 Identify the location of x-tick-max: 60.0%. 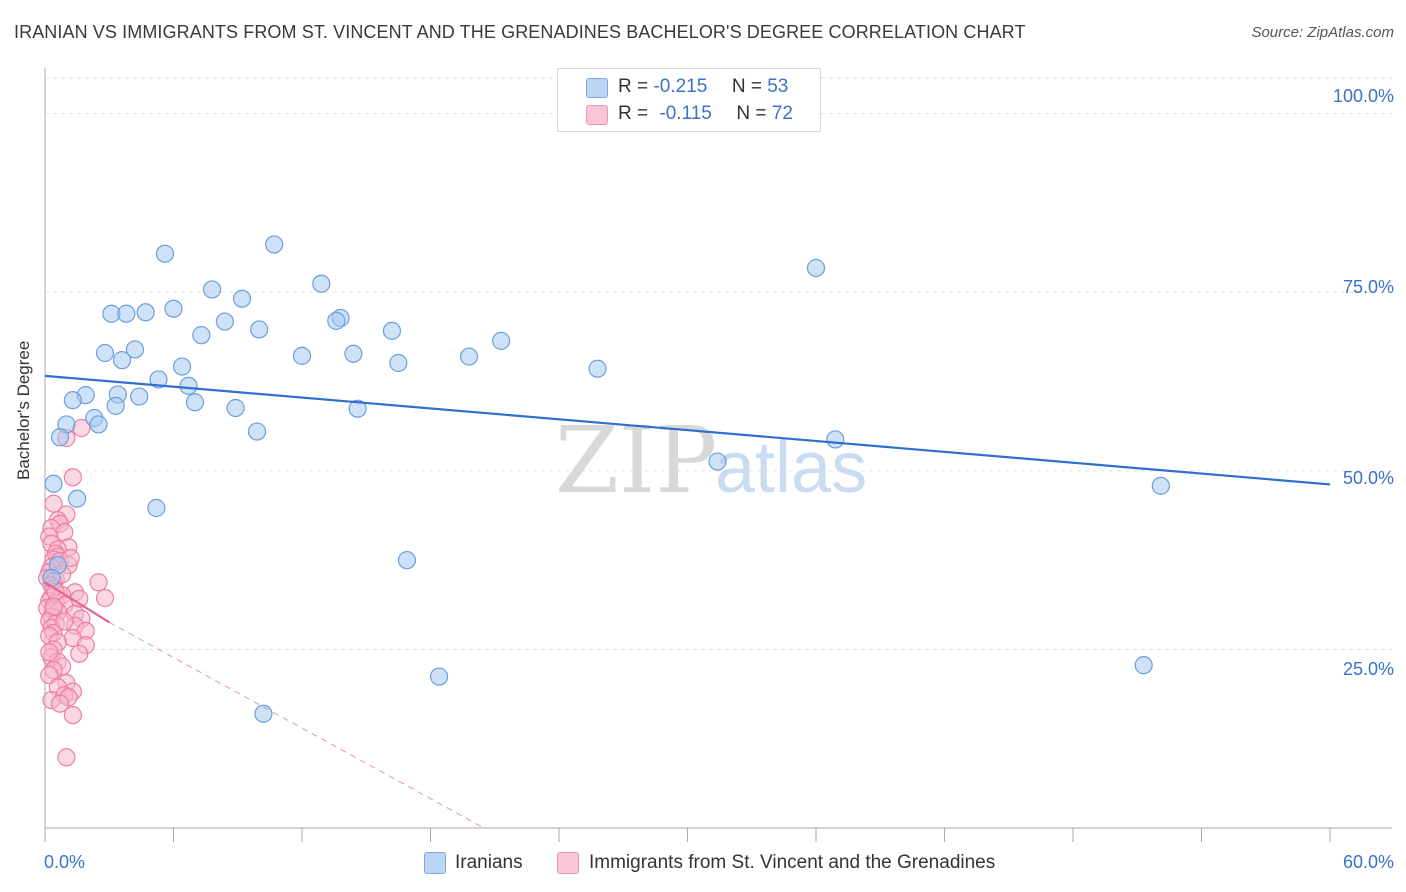
(1368, 862).